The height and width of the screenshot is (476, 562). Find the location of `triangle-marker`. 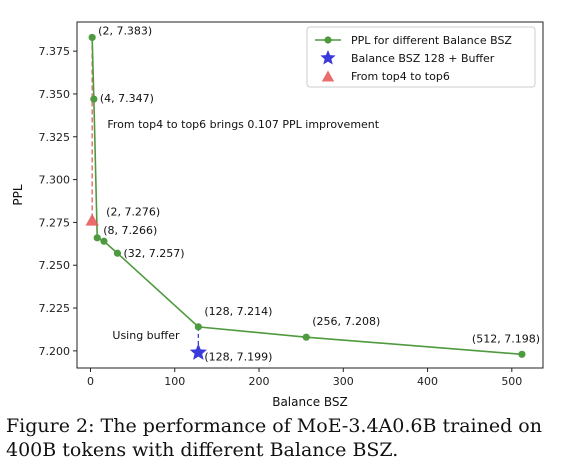

triangle-marker is located at coordinates (92, 219).